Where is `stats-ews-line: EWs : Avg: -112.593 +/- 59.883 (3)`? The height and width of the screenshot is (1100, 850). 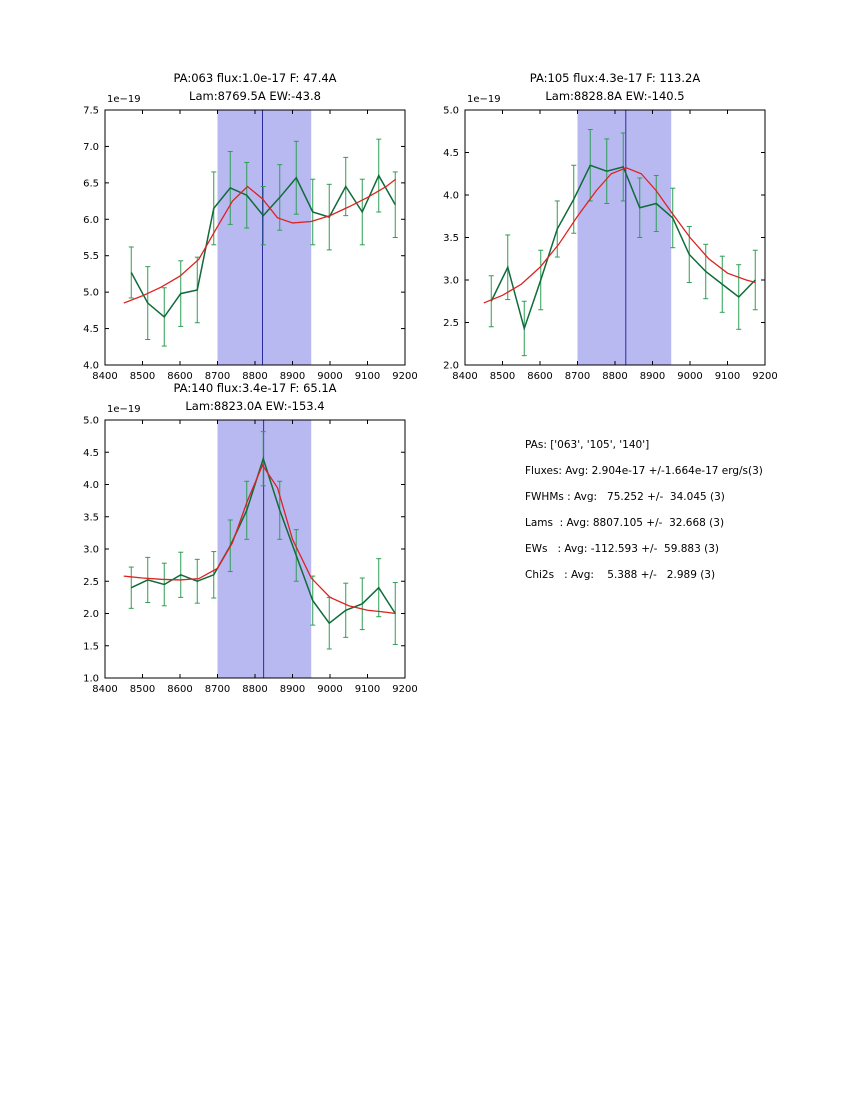 stats-ews-line: EWs : Avg: -112.593 +/- 59.883 (3) is located at coordinates (622, 549).